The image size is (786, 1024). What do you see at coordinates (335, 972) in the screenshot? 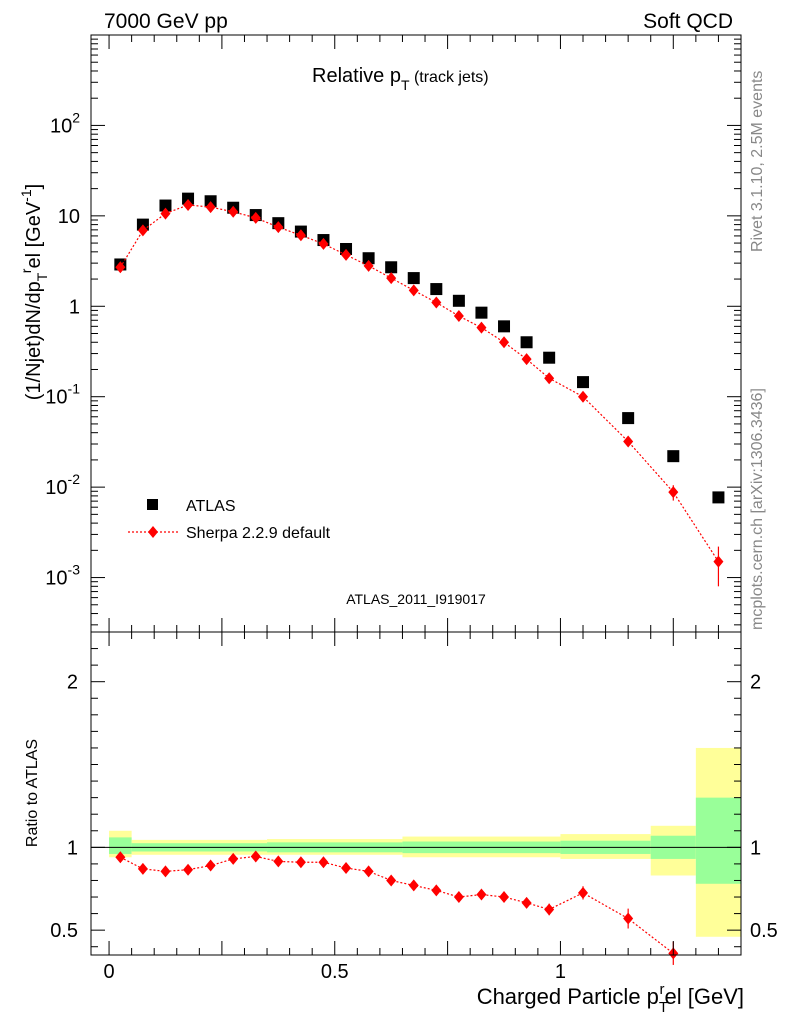
I see `ratio-x-tick-label: 0.5` at bounding box center [335, 972].